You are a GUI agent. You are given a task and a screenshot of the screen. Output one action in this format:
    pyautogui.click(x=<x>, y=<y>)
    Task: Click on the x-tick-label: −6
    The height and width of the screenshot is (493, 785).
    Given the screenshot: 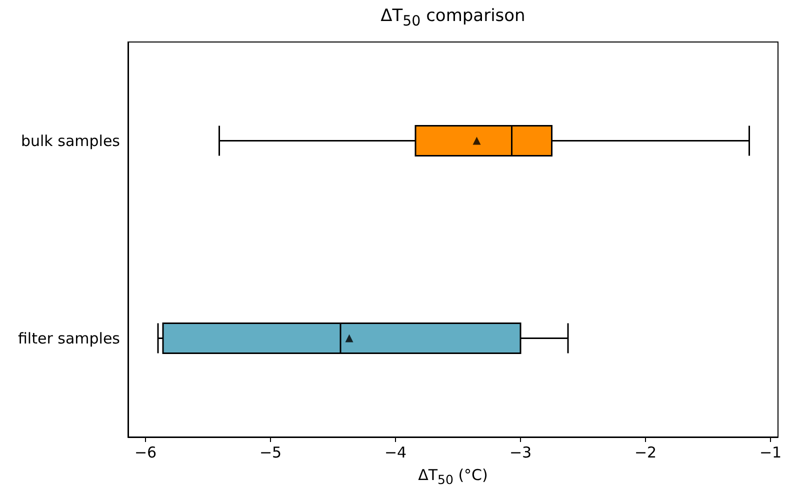 What is the action you would take?
    pyautogui.click(x=145, y=453)
    